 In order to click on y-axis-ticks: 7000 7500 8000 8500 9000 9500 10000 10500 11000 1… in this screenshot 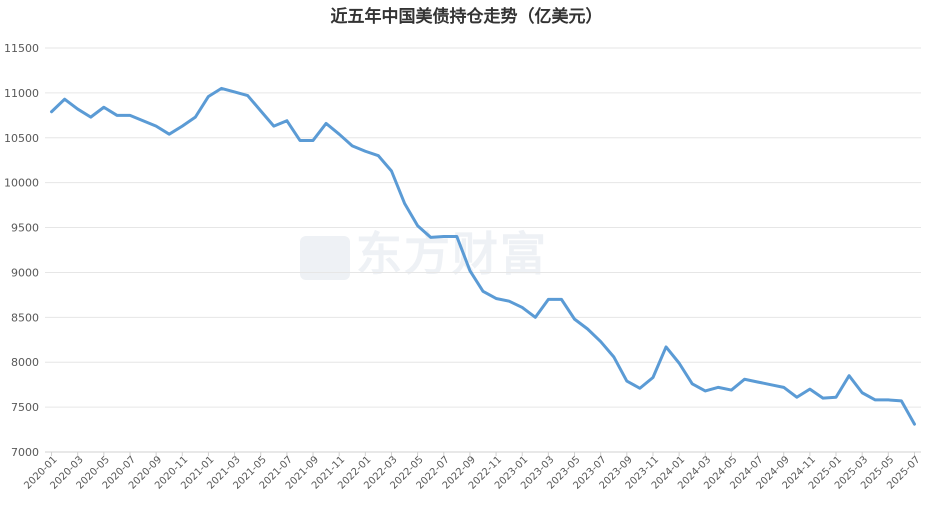, I will do `click(21, 250)`.